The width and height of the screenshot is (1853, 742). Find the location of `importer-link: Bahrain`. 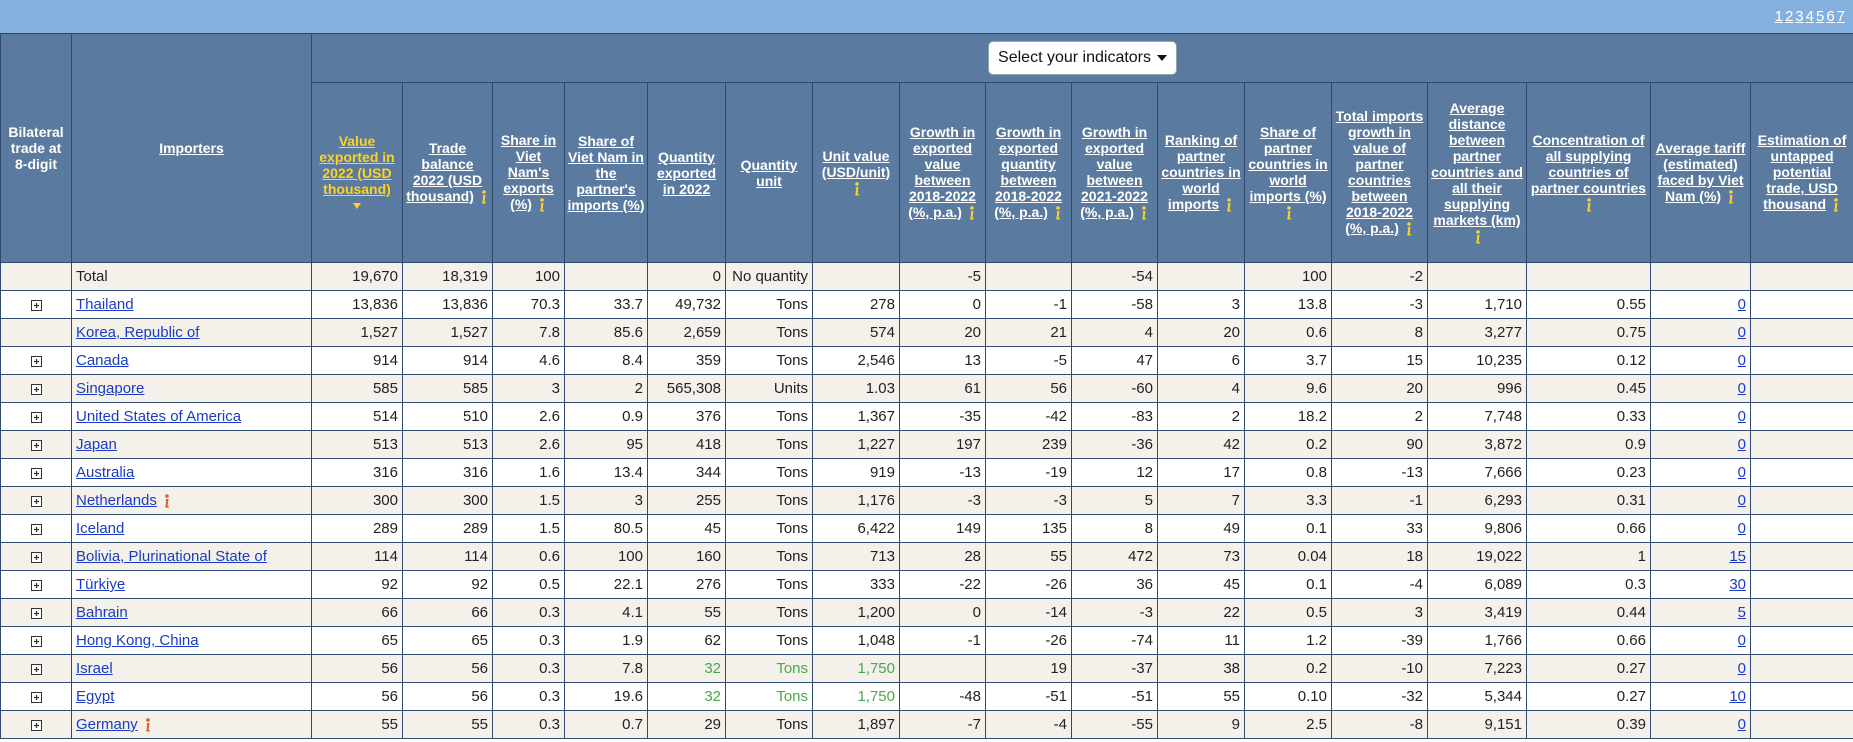

importer-link: Bahrain is located at coordinates (102, 612).